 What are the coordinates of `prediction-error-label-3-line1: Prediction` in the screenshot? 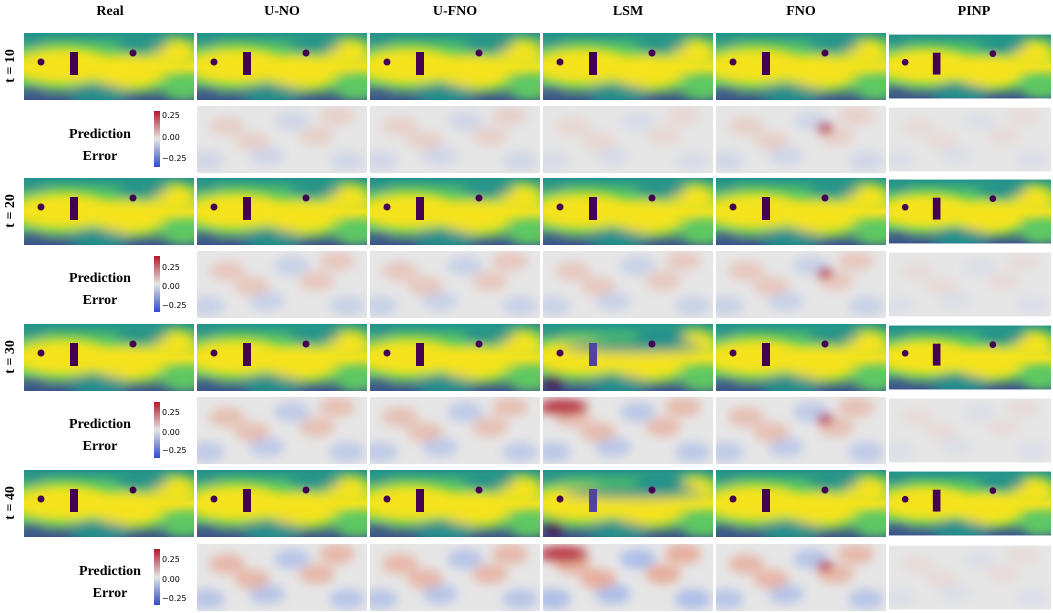 It's located at (100, 424).